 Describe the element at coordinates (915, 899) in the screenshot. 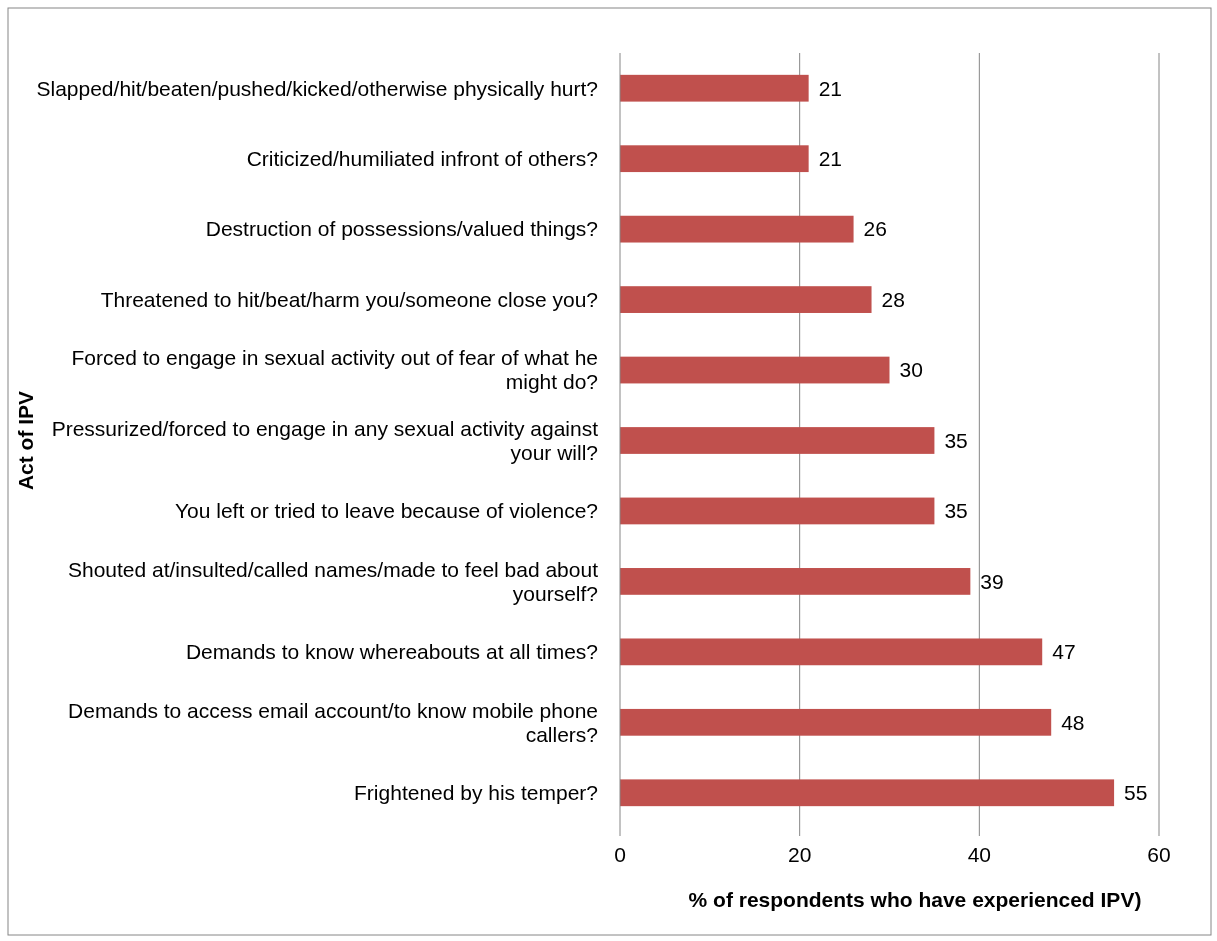

I see `x-axis-title: % of respondents who have experienced IPV)` at that location.